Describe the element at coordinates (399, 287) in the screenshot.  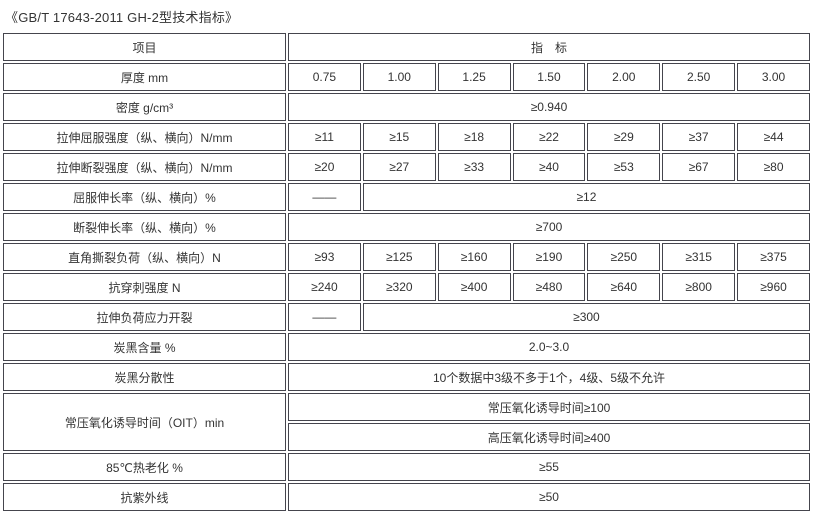
I see `value-cell: ≥320` at that location.